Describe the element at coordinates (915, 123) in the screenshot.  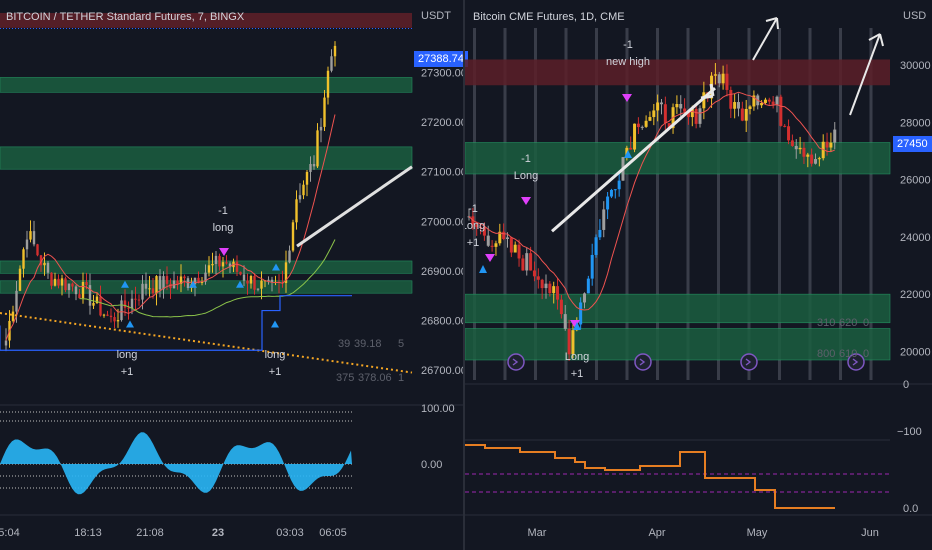
I see `right-price-tick: 28000` at that location.